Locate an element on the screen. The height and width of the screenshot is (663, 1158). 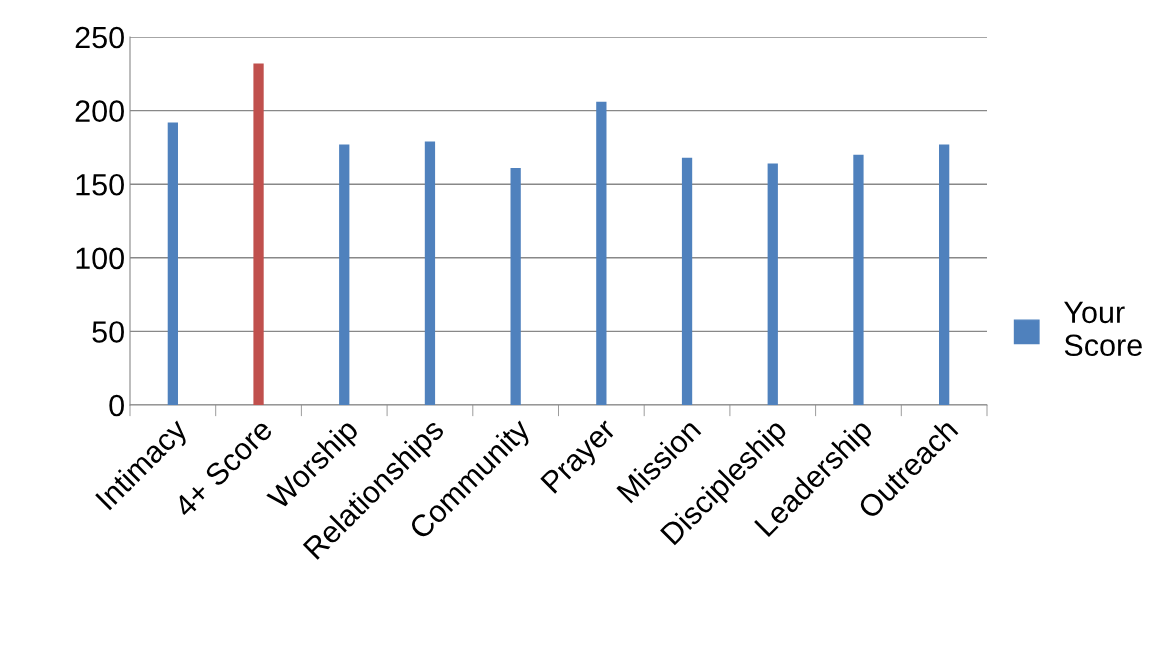
y-tick-label: 100 is located at coordinates (100, 258).